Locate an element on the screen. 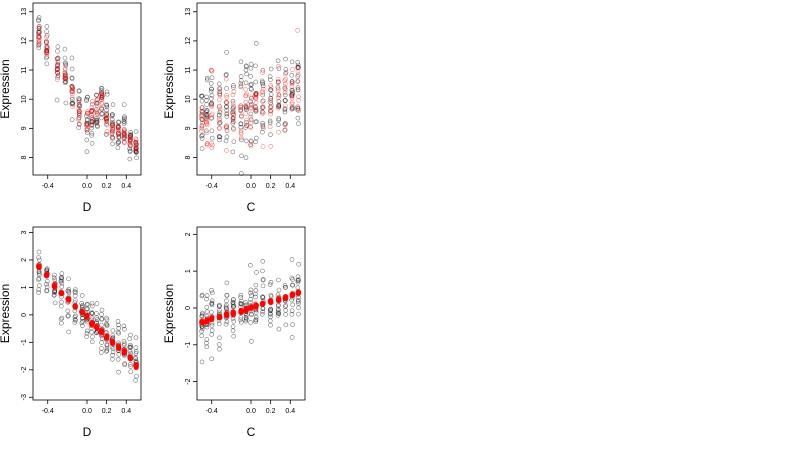  chart-panel-1: -0.4 0.0 0.2 0.4 8 9 10 11 12 13 D Expression is located at coordinates (71, 108).